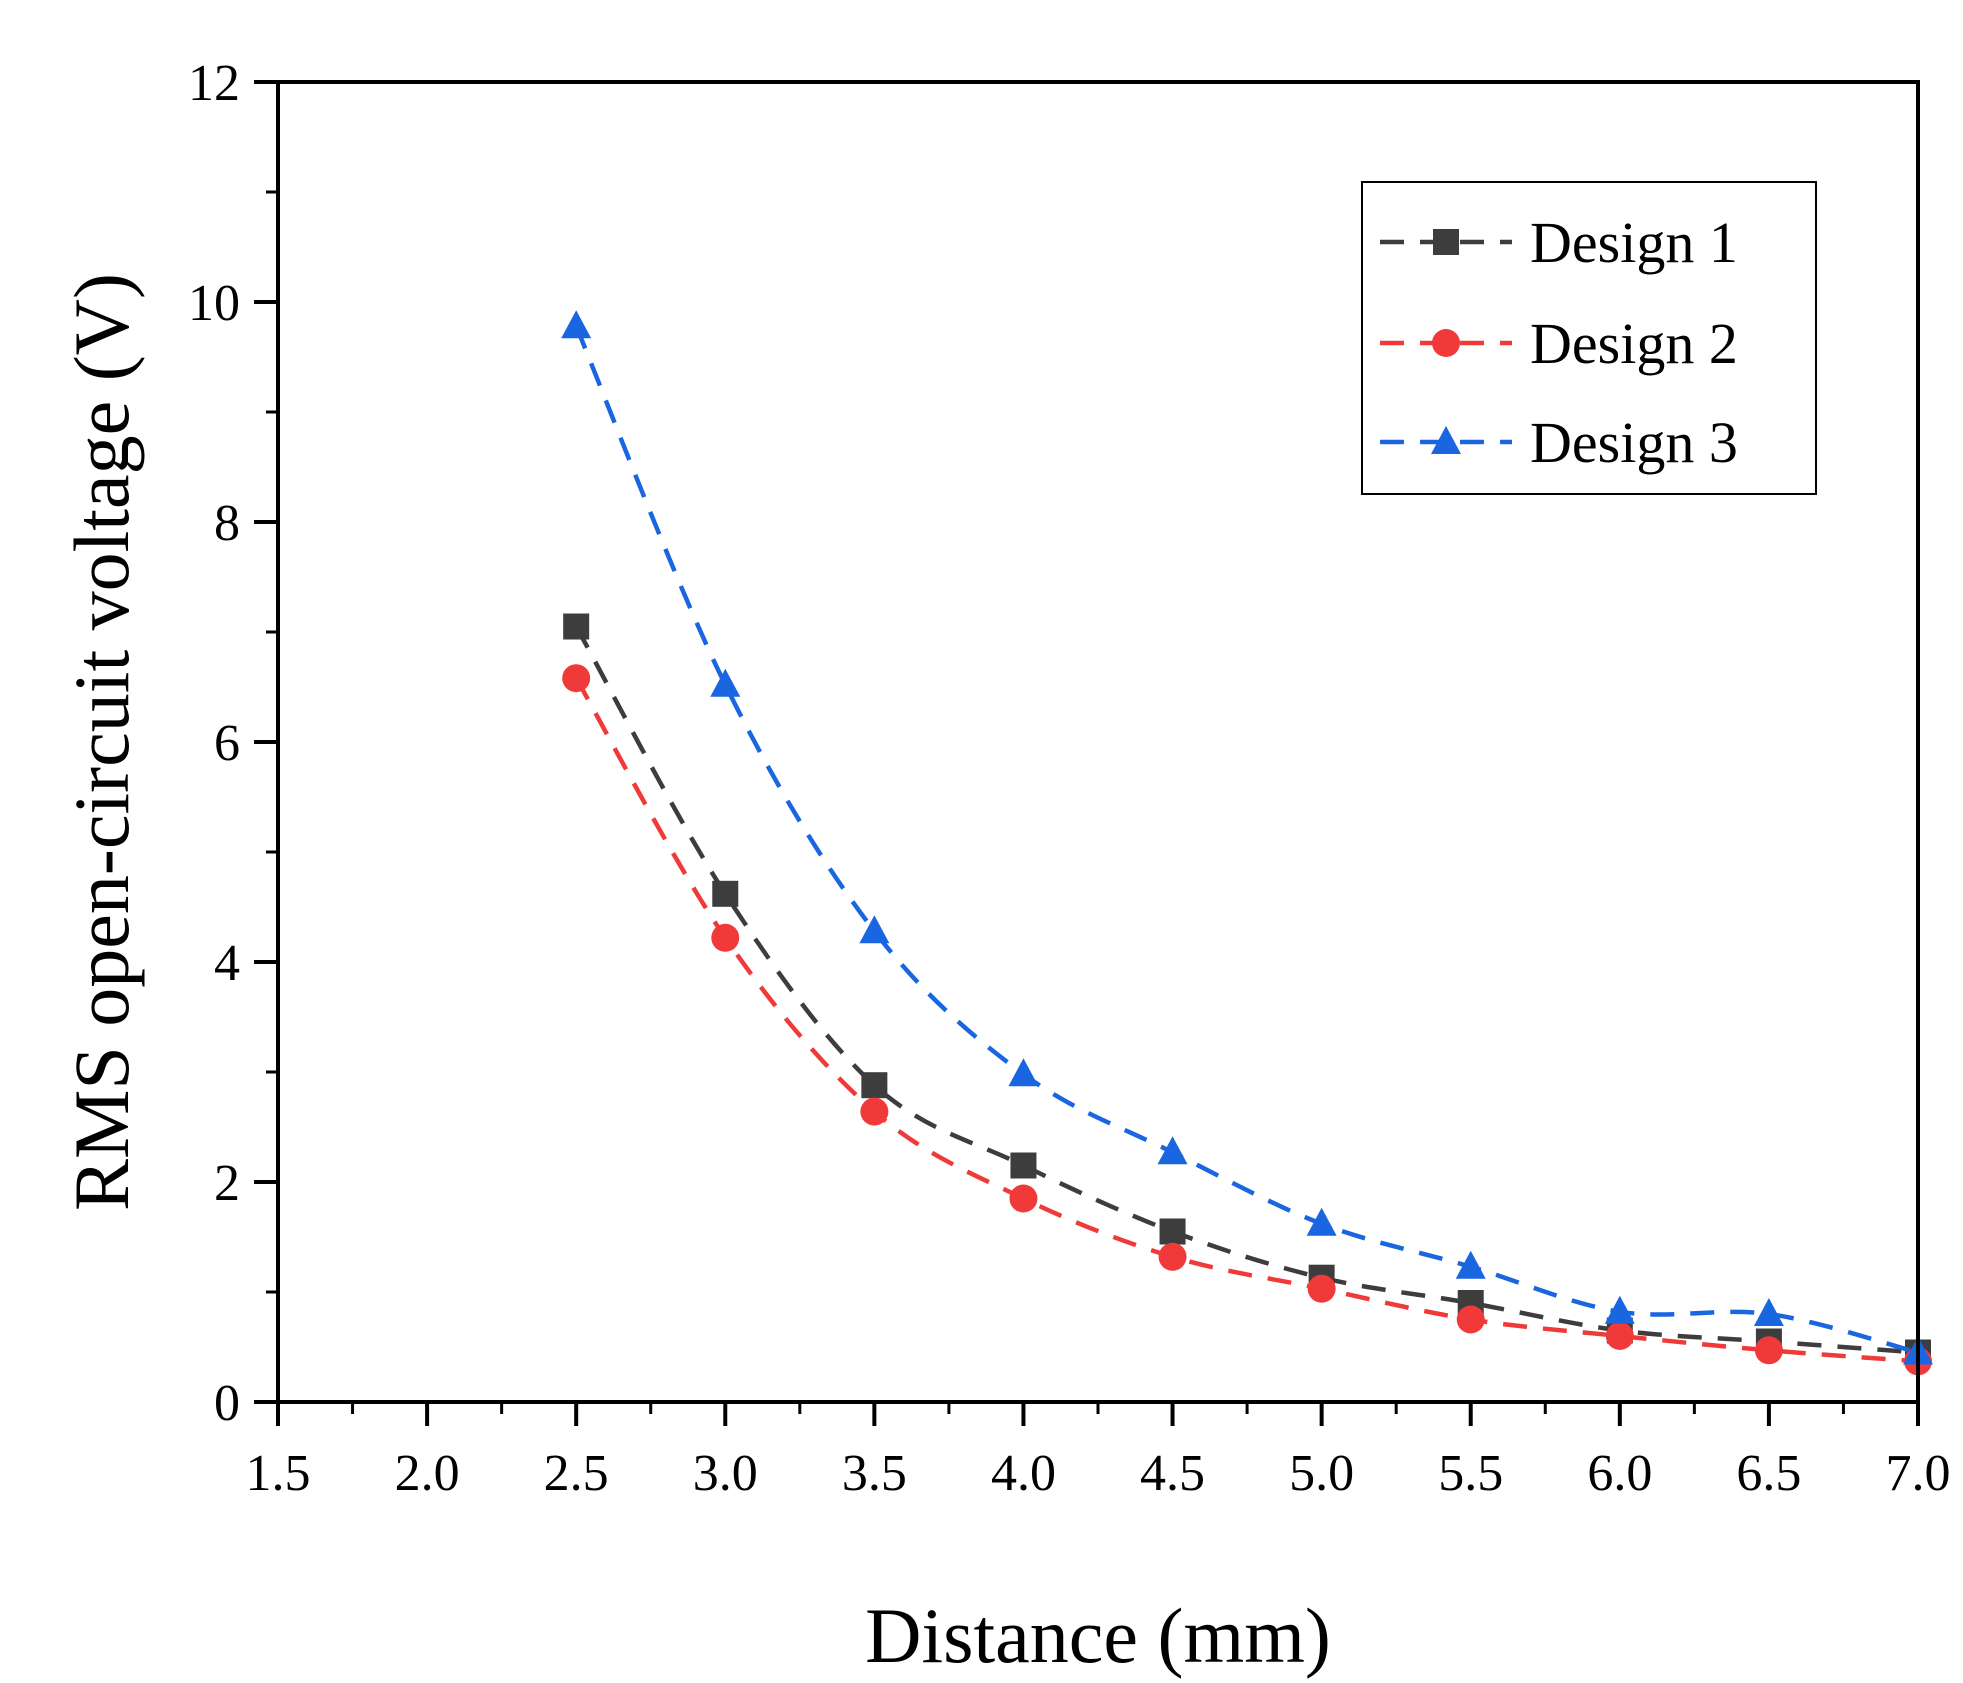  I want to click on y-tick-label: 0, so click(227, 1403).